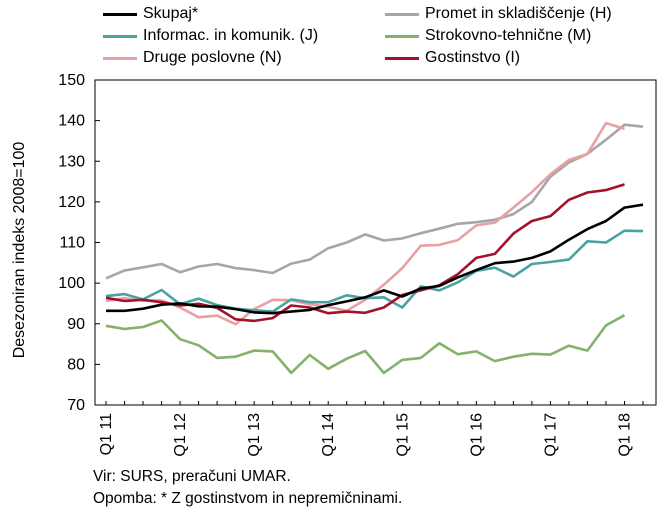 The width and height of the screenshot is (667, 521). What do you see at coordinates (106, 434) in the screenshot?
I see `x-tick-label: Q1 11` at bounding box center [106, 434].